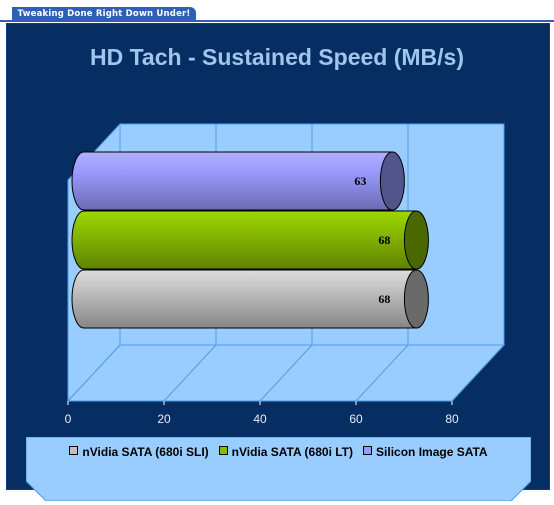 The width and height of the screenshot is (554, 505). I want to click on bar-1: 68, so click(250, 240).